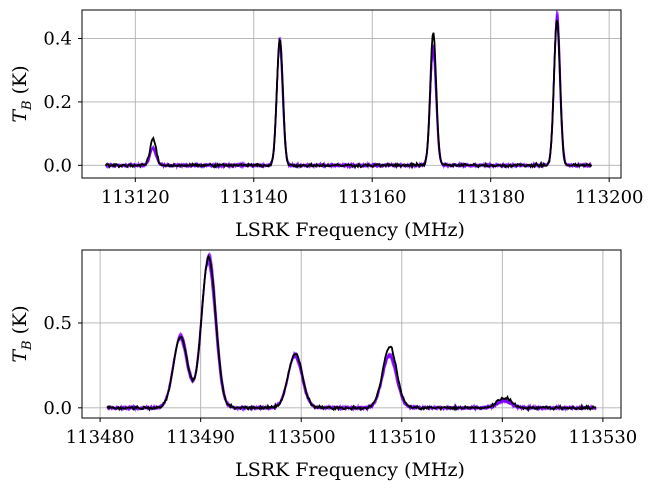  What do you see at coordinates (603, 437) in the screenshot?
I see `x-tick-label: 113530` at bounding box center [603, 437].